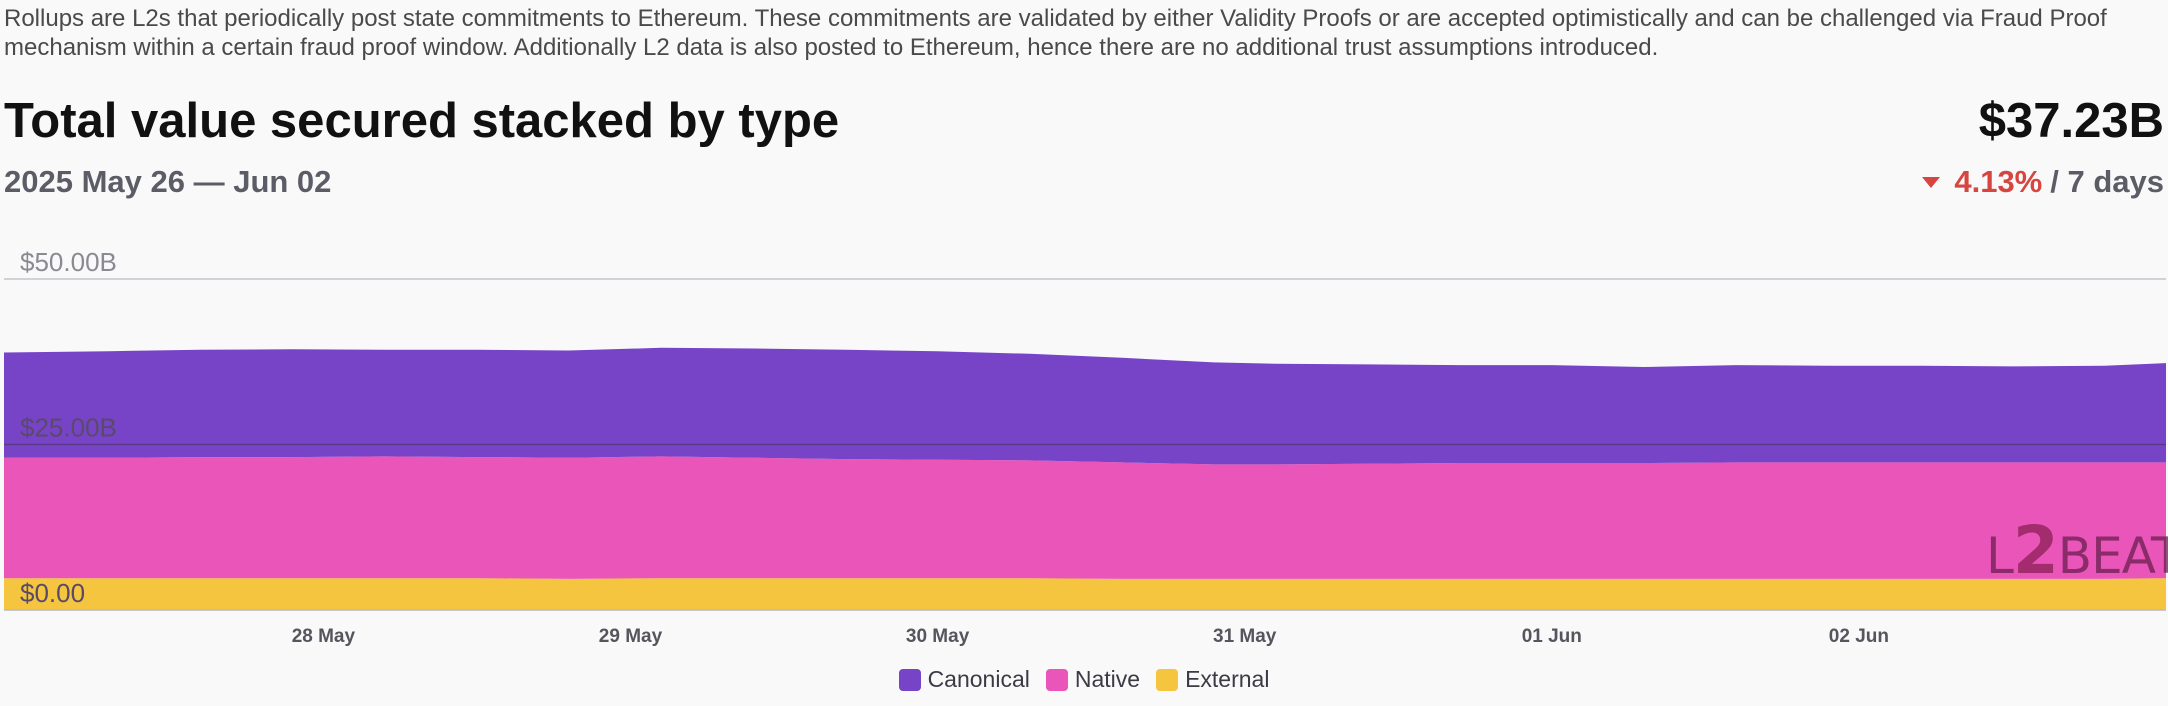 This screenshot has height=706, width=2168. What do you see at coordinates (68, 262) in the screenshot?
I see `y-tick-label: $50.00B` at bounding box center [68, 262].